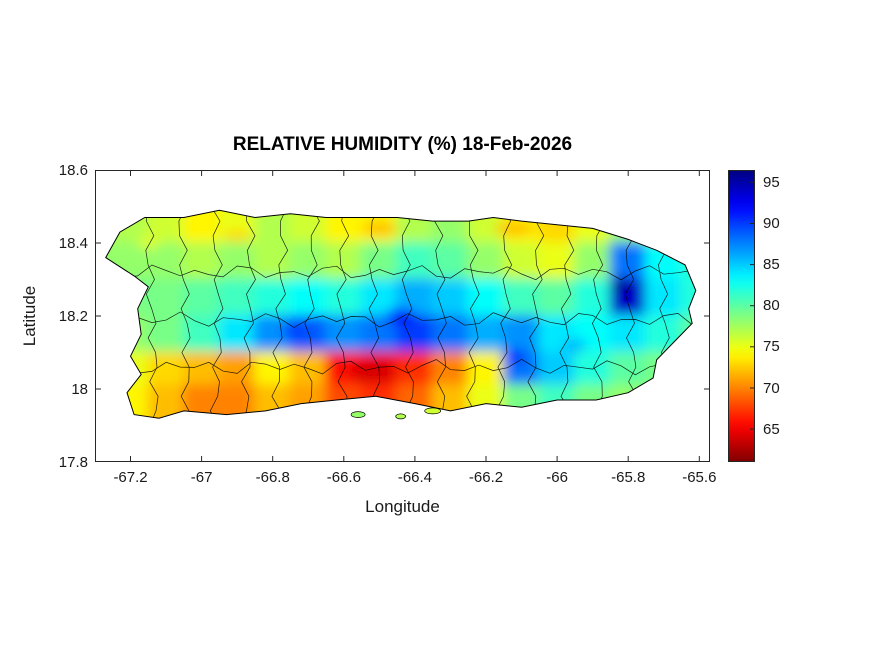  Describe the element at coordinates (771, 347) in the screenshot. I see `colorbar-tick-label: 75` at that location.